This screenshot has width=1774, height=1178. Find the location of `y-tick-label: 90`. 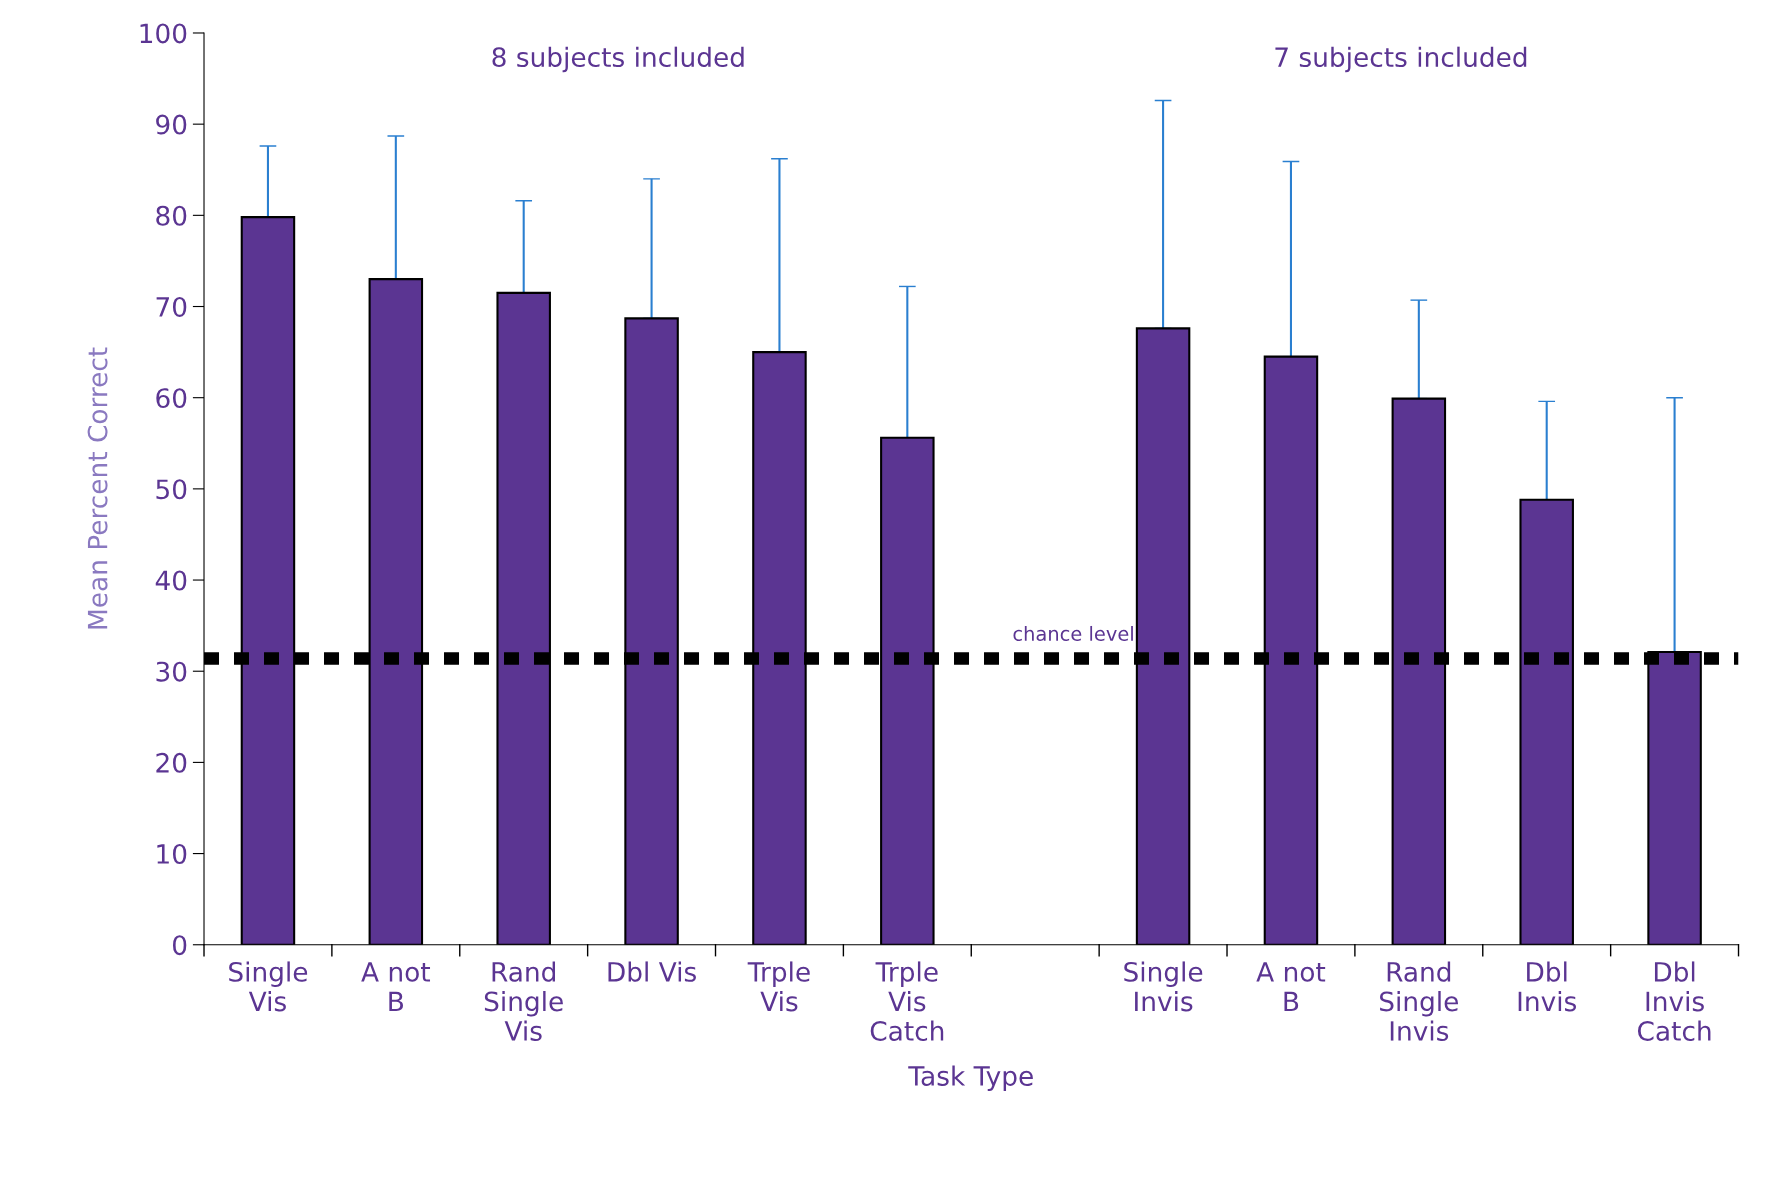

y-tick-label: 90 is located at coordinates (171, 124).